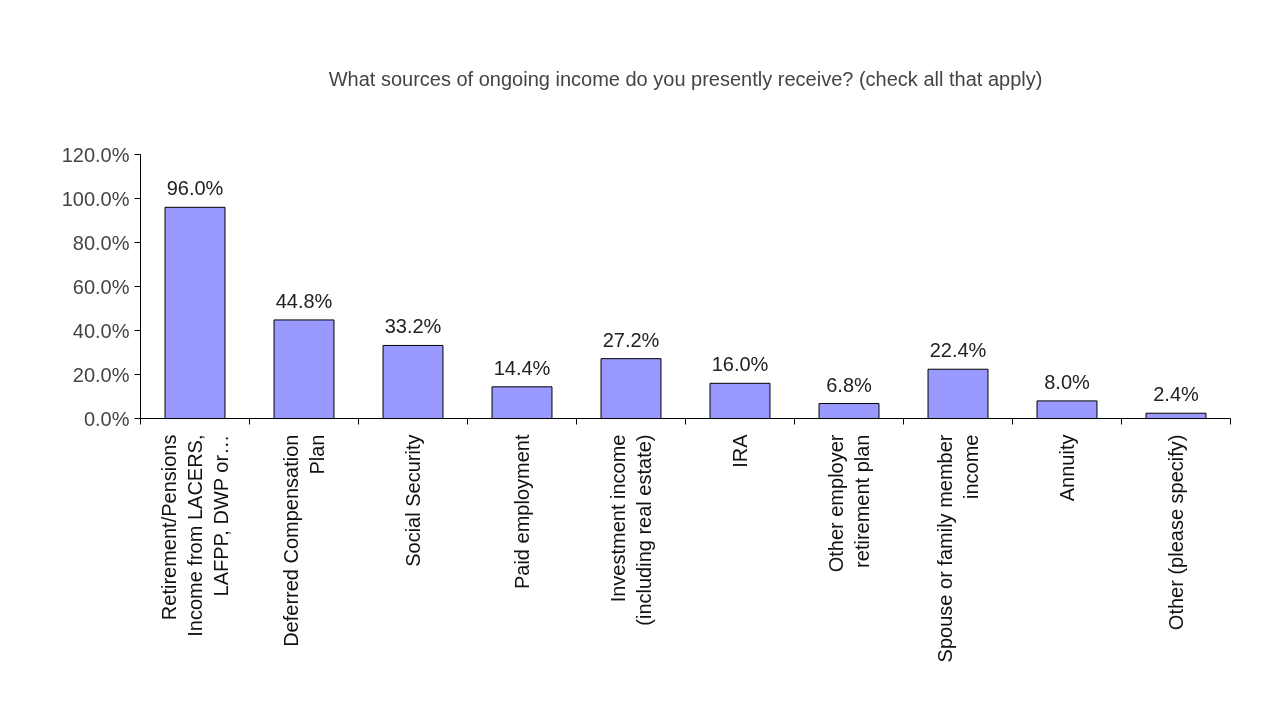 The width and height of the screenshot is (1263, 721). I want to click on chart-title: What sources of ongoing income do you presently receive? (check all that apply), so click(685, 78).